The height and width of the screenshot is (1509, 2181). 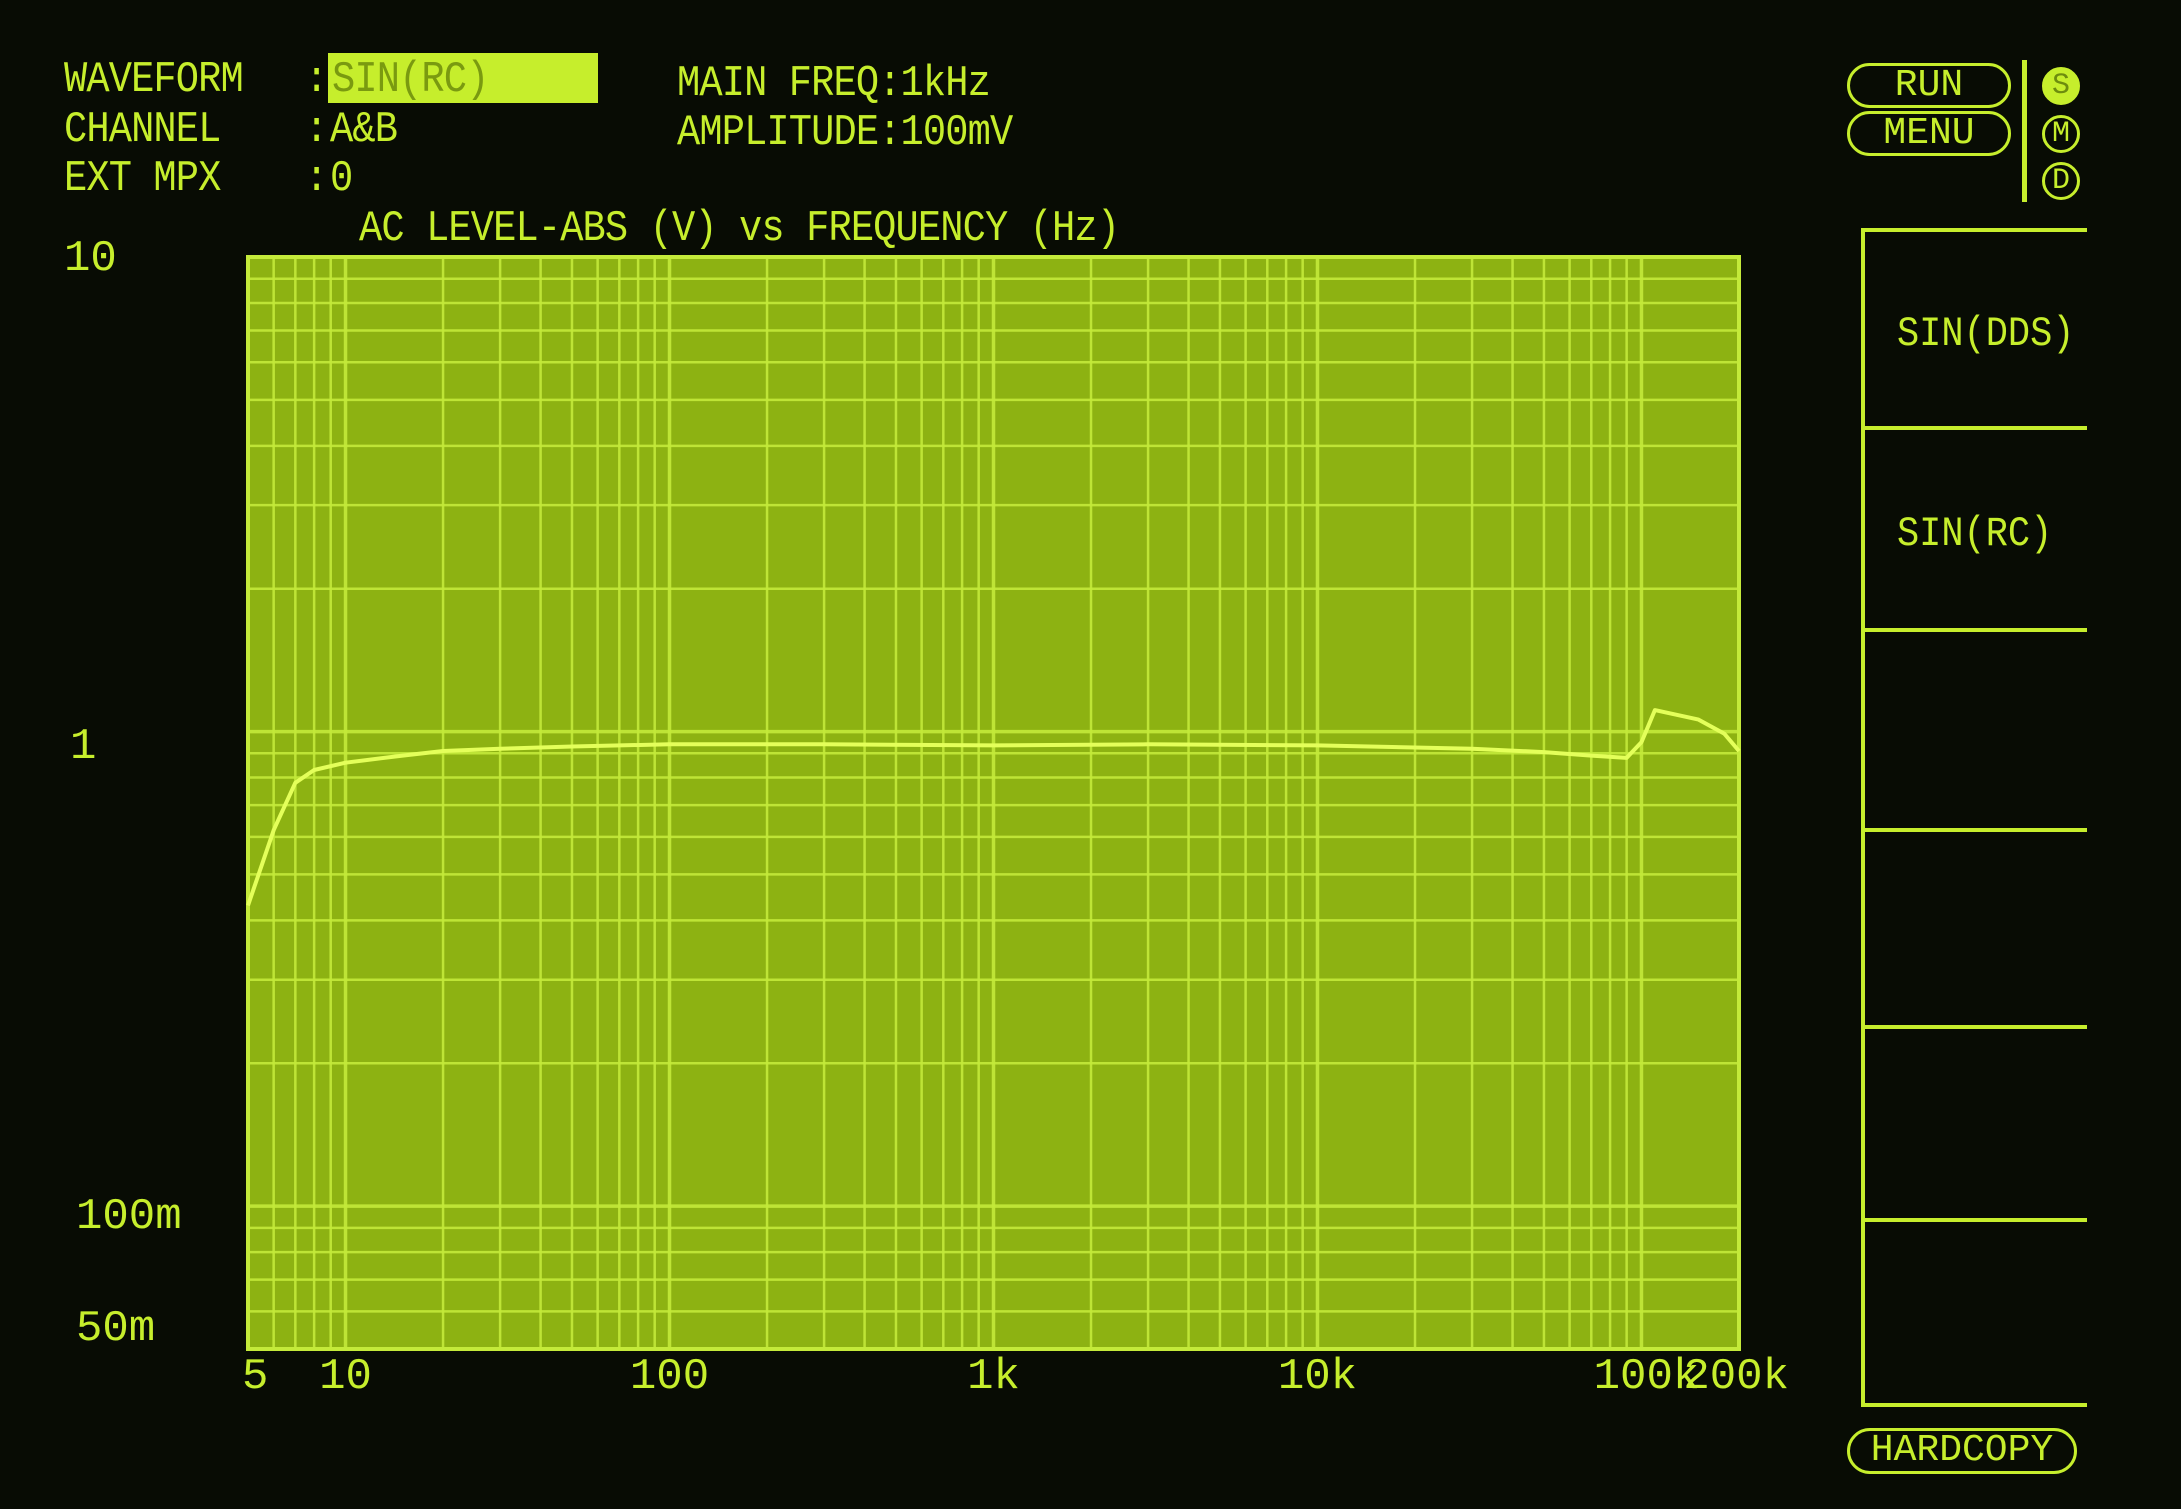 I want to click on indicator-m: M, so click(x=2061, y=134).